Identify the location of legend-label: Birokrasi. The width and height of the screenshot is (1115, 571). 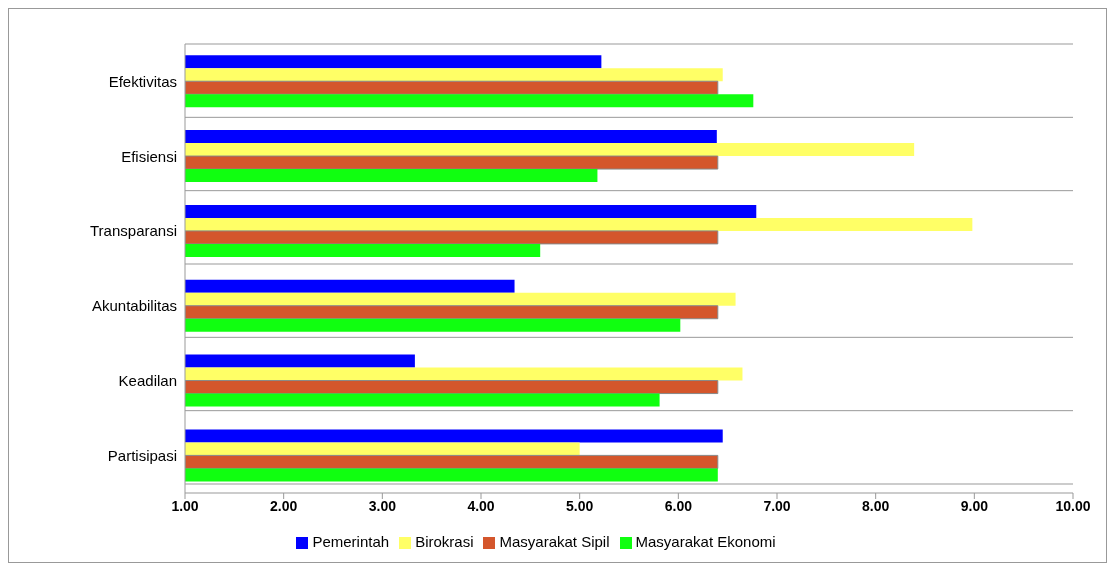
(444, 541).